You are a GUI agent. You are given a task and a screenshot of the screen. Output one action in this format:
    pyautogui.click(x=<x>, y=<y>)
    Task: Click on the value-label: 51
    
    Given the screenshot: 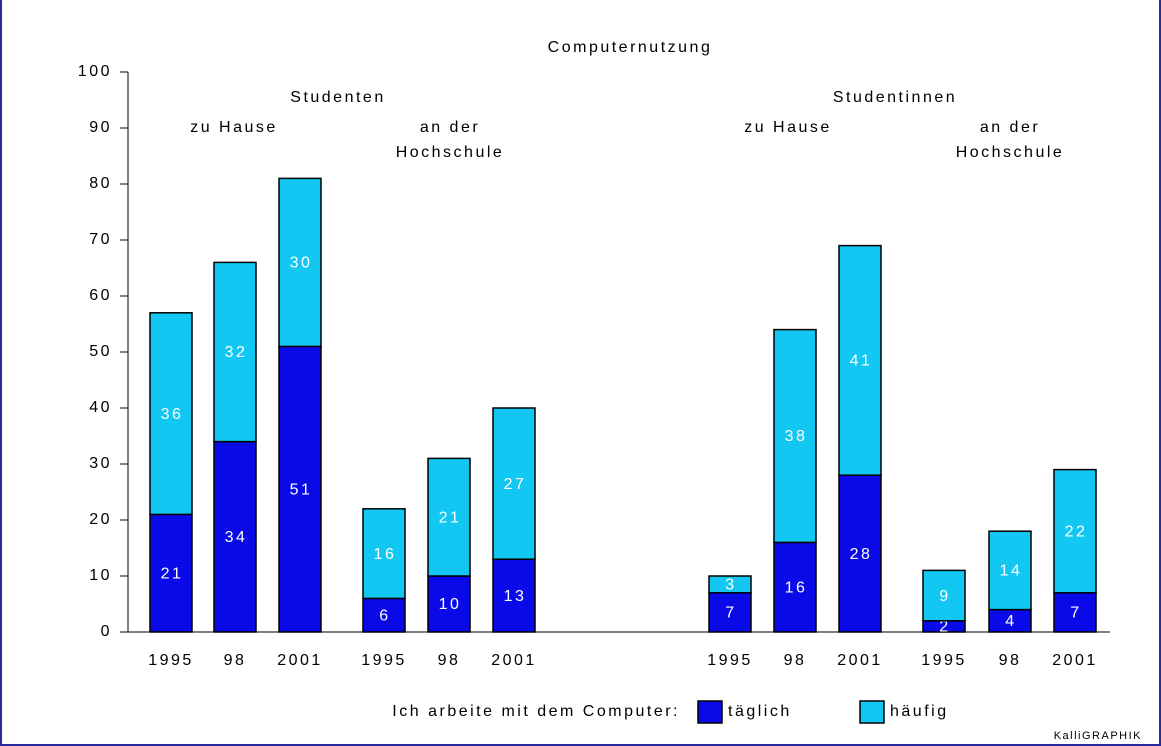 What is the action you would take?
    pyautogui.click(x=301, y=489)
    